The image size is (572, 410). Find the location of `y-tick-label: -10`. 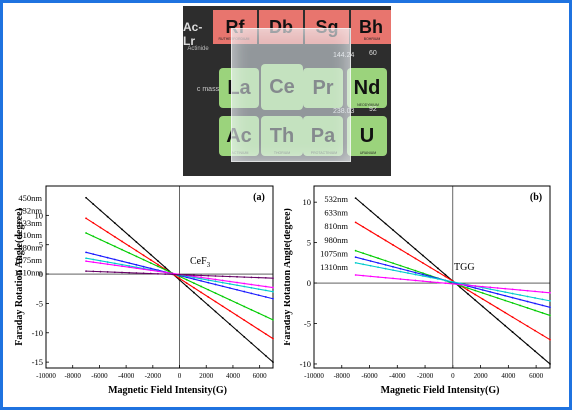

y-tick-label: -10 is located at coordinates (37, 333).